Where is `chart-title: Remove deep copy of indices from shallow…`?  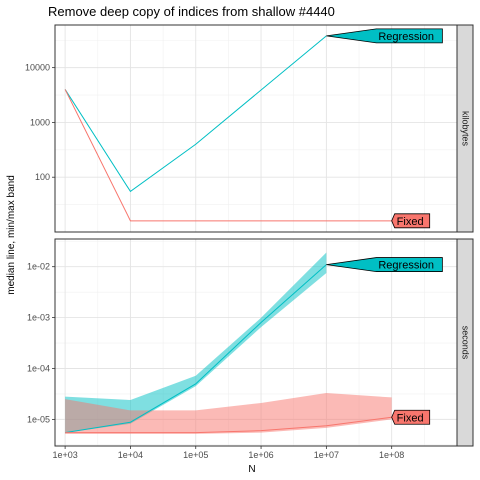
chart-title: Remove deep copy of indices from shallow… is located at coordinates (191, 11).